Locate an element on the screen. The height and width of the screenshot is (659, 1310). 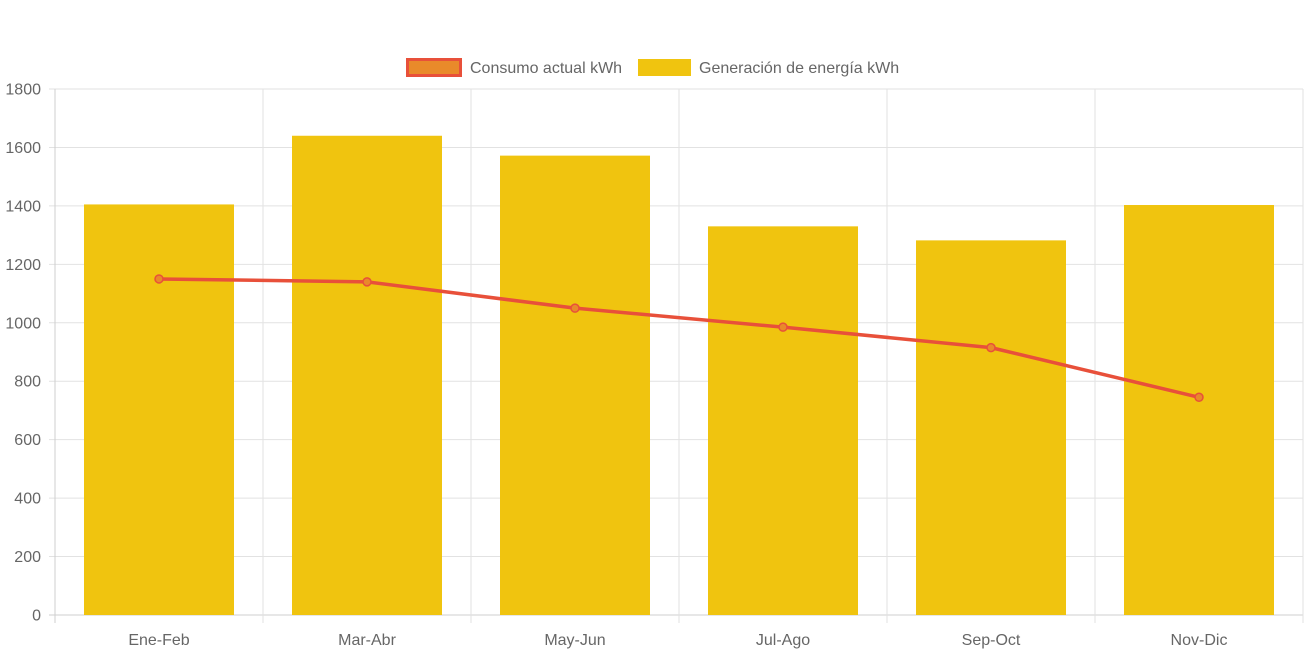
bar-mar-abr is located at coordinates (367, 375).